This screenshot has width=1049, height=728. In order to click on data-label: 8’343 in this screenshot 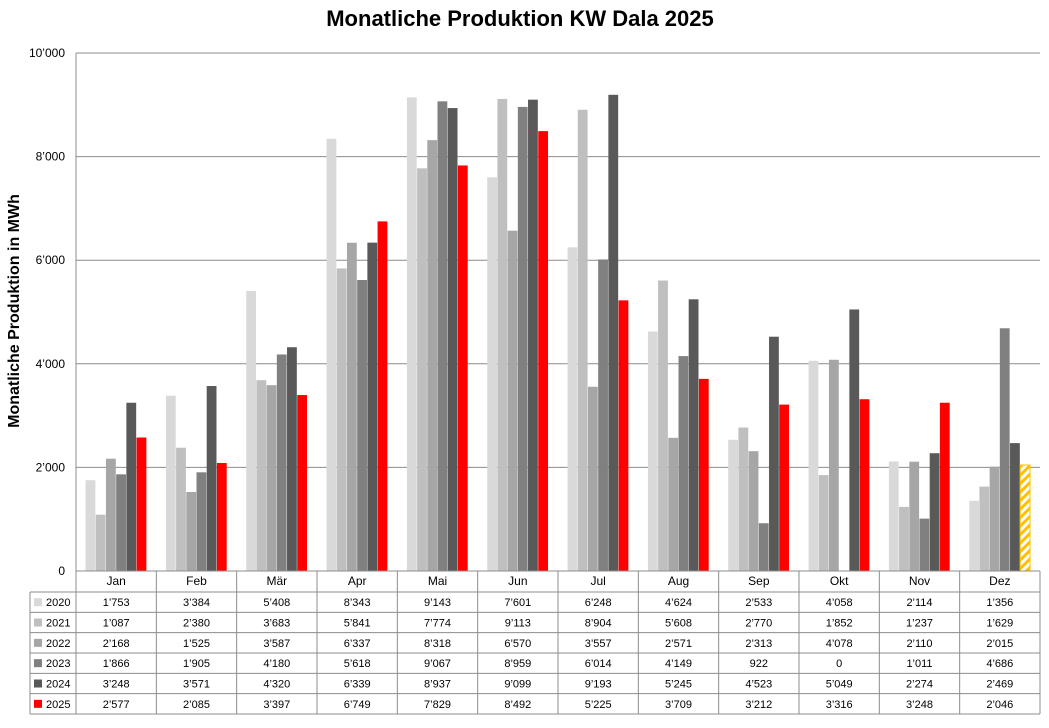, I will do `click(357, 603)`.